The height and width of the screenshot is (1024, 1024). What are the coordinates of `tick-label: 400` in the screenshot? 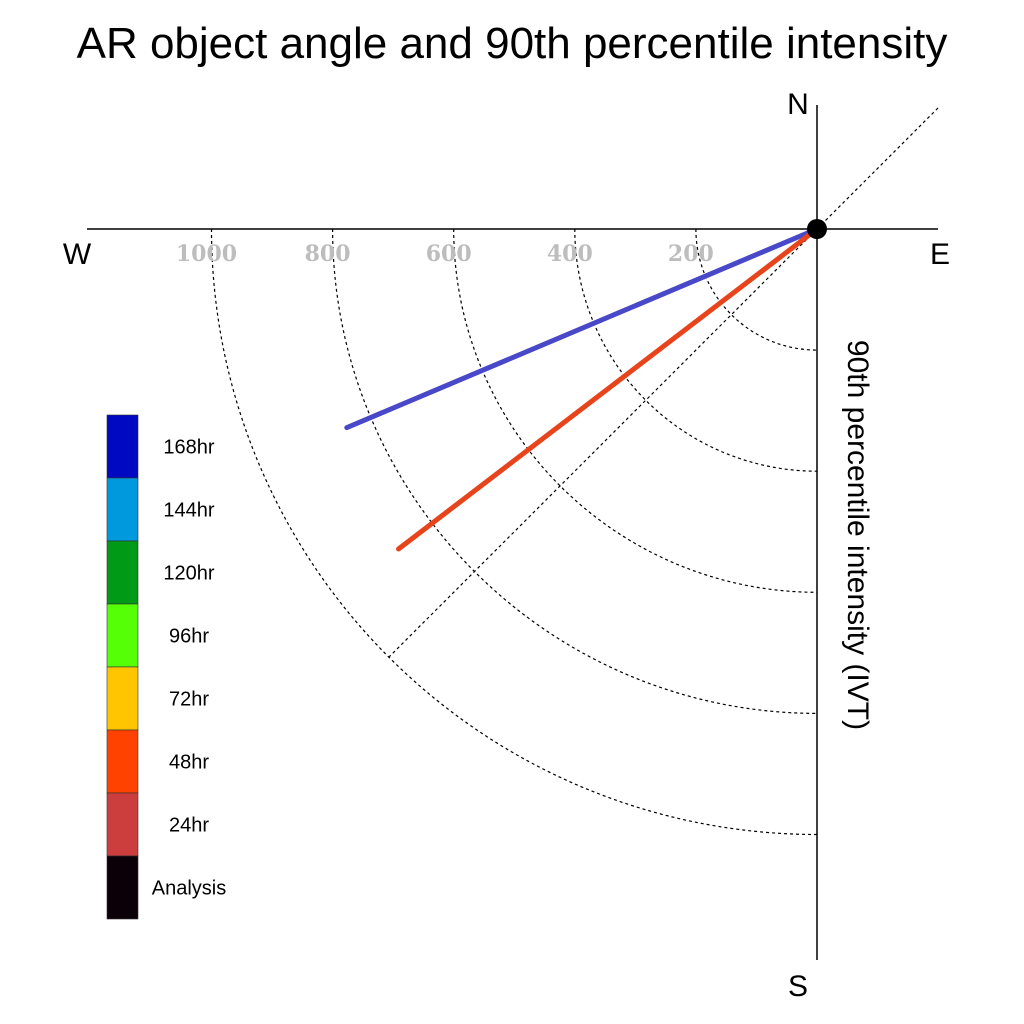 It's located at (570, 254).